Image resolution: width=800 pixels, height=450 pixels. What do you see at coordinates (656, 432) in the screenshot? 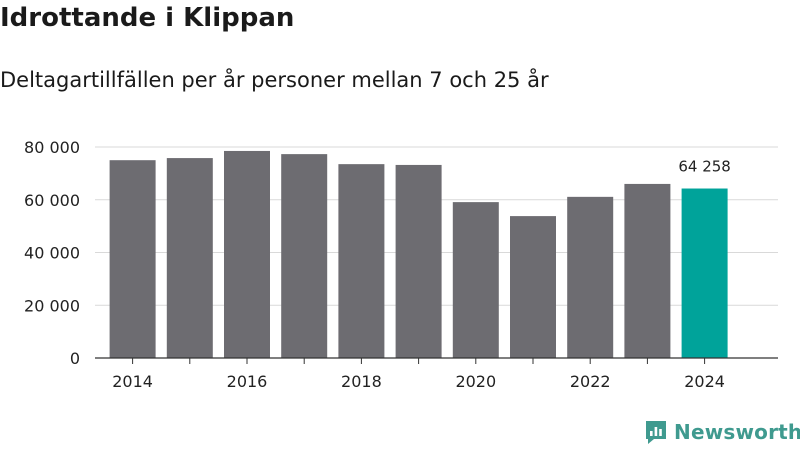
I see `newsworthy-logo-icon` at bounding box center [656, 432].